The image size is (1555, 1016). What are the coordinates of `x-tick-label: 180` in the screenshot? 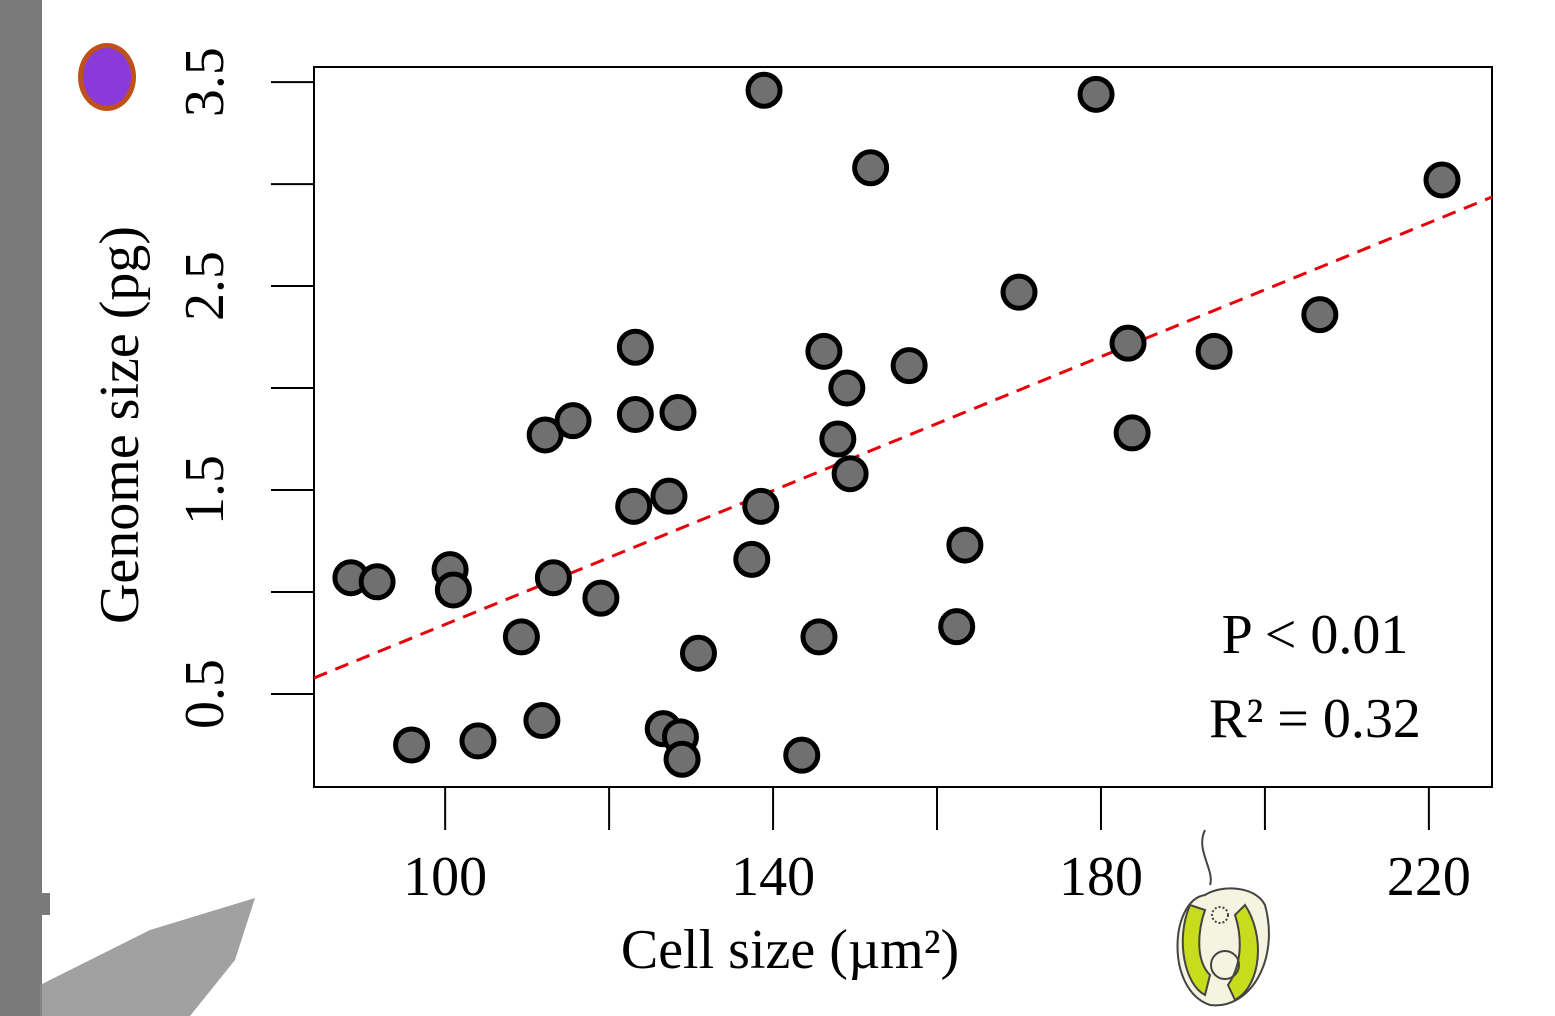 It's located at (1101, 877).